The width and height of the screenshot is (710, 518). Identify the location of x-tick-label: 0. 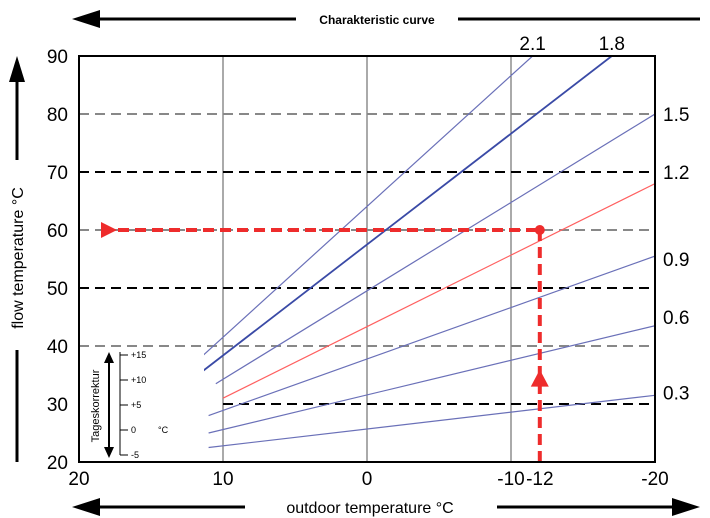
(367, 479).